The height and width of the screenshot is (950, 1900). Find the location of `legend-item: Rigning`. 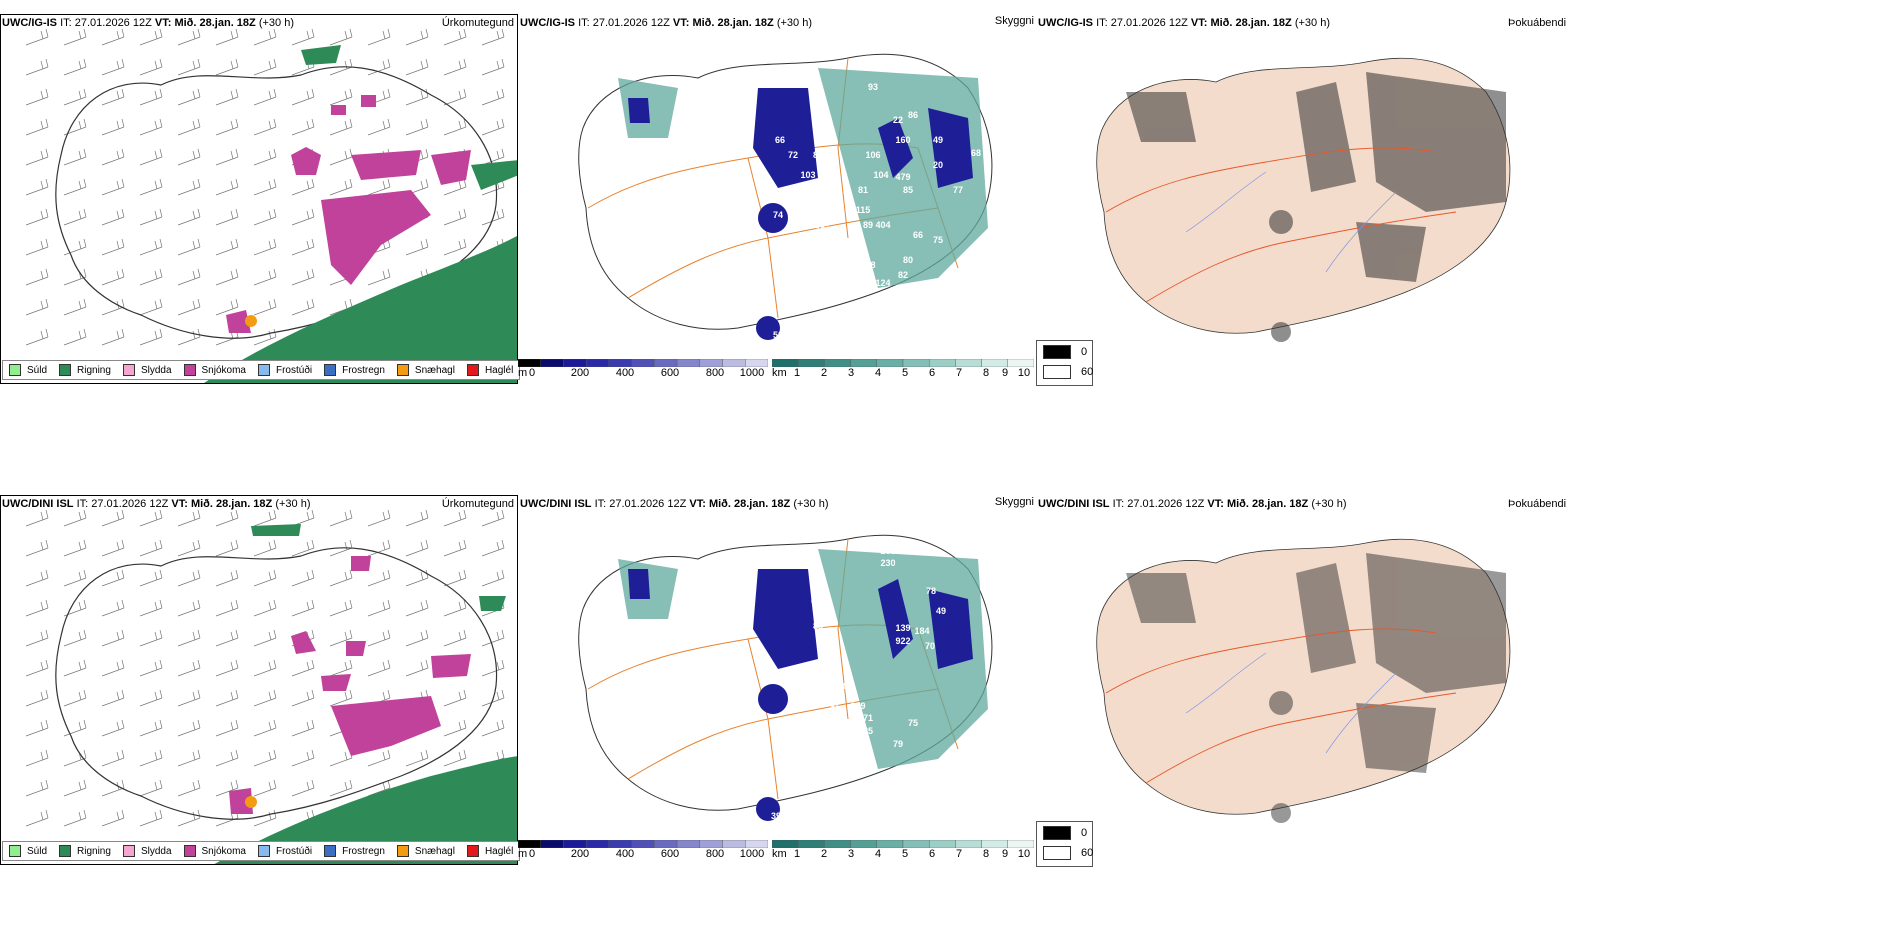

legend-item: Rigning is located at coordinates (85, 851).